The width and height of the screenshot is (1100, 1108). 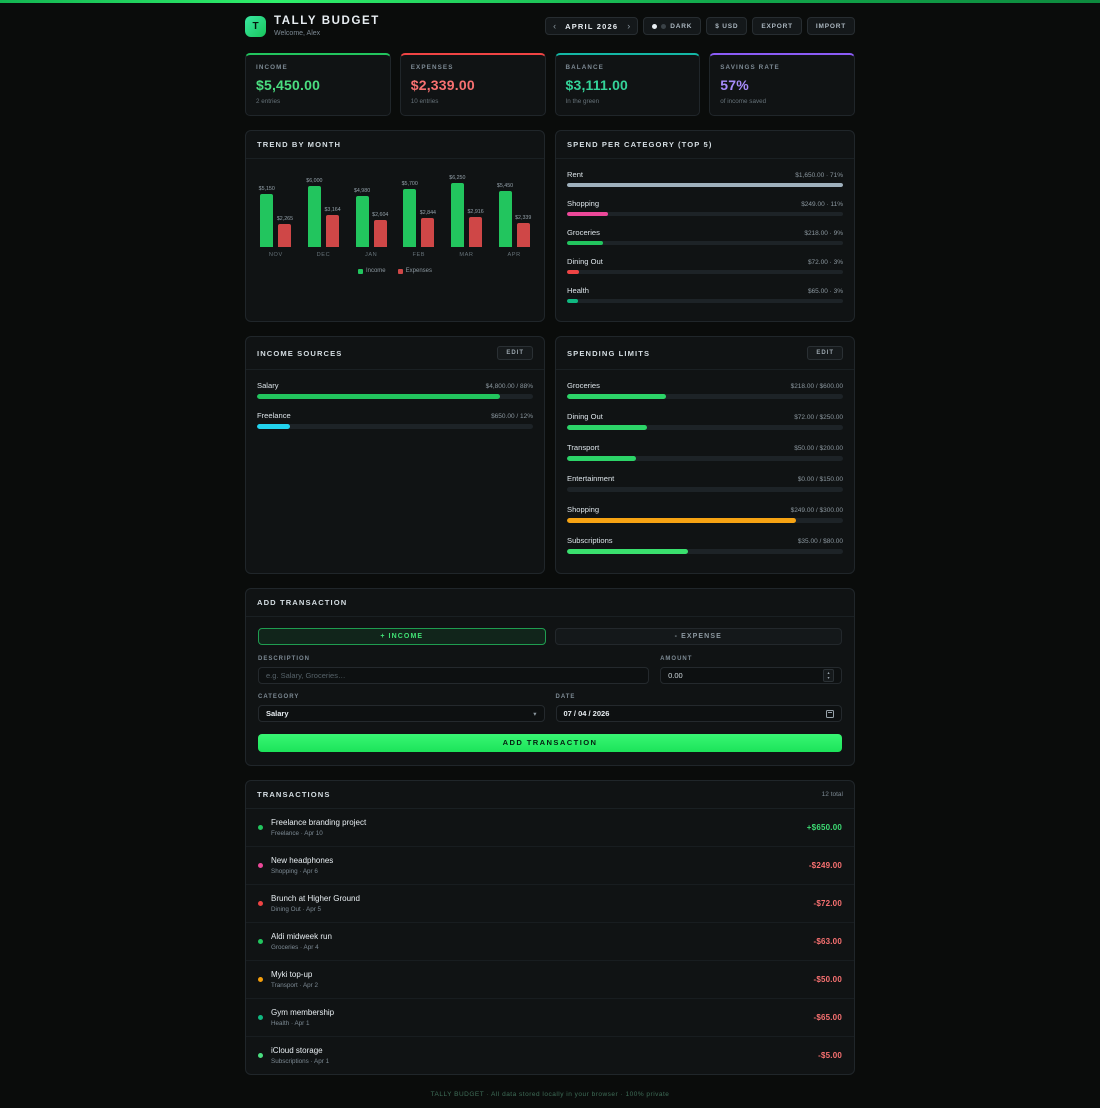 What do you see at coordinates (515, 353) in the screenshot?
I see `edit-income-sources-button: EDIT` at bounding box center [515, 353].